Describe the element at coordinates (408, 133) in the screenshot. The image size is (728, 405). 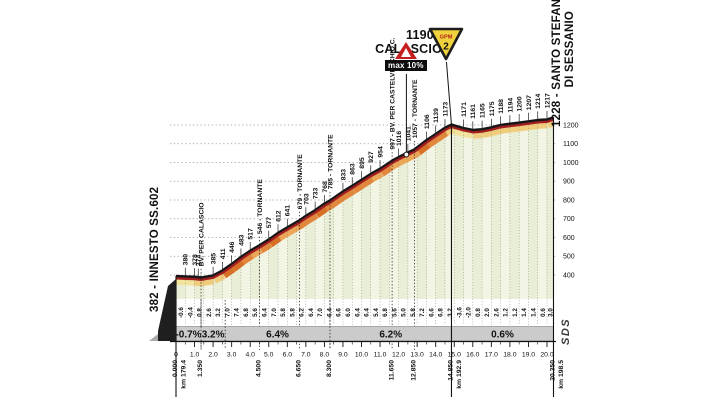
I see `svg-text: 1041` at that location.